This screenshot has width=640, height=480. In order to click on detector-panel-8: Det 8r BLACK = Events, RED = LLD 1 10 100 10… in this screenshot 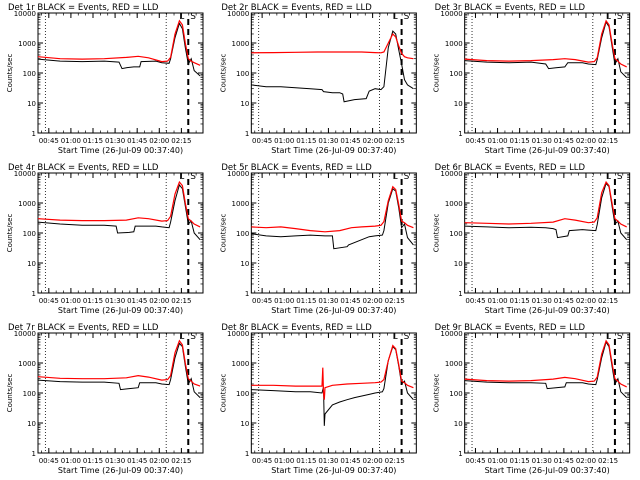, I will do `click(318, 399)`.